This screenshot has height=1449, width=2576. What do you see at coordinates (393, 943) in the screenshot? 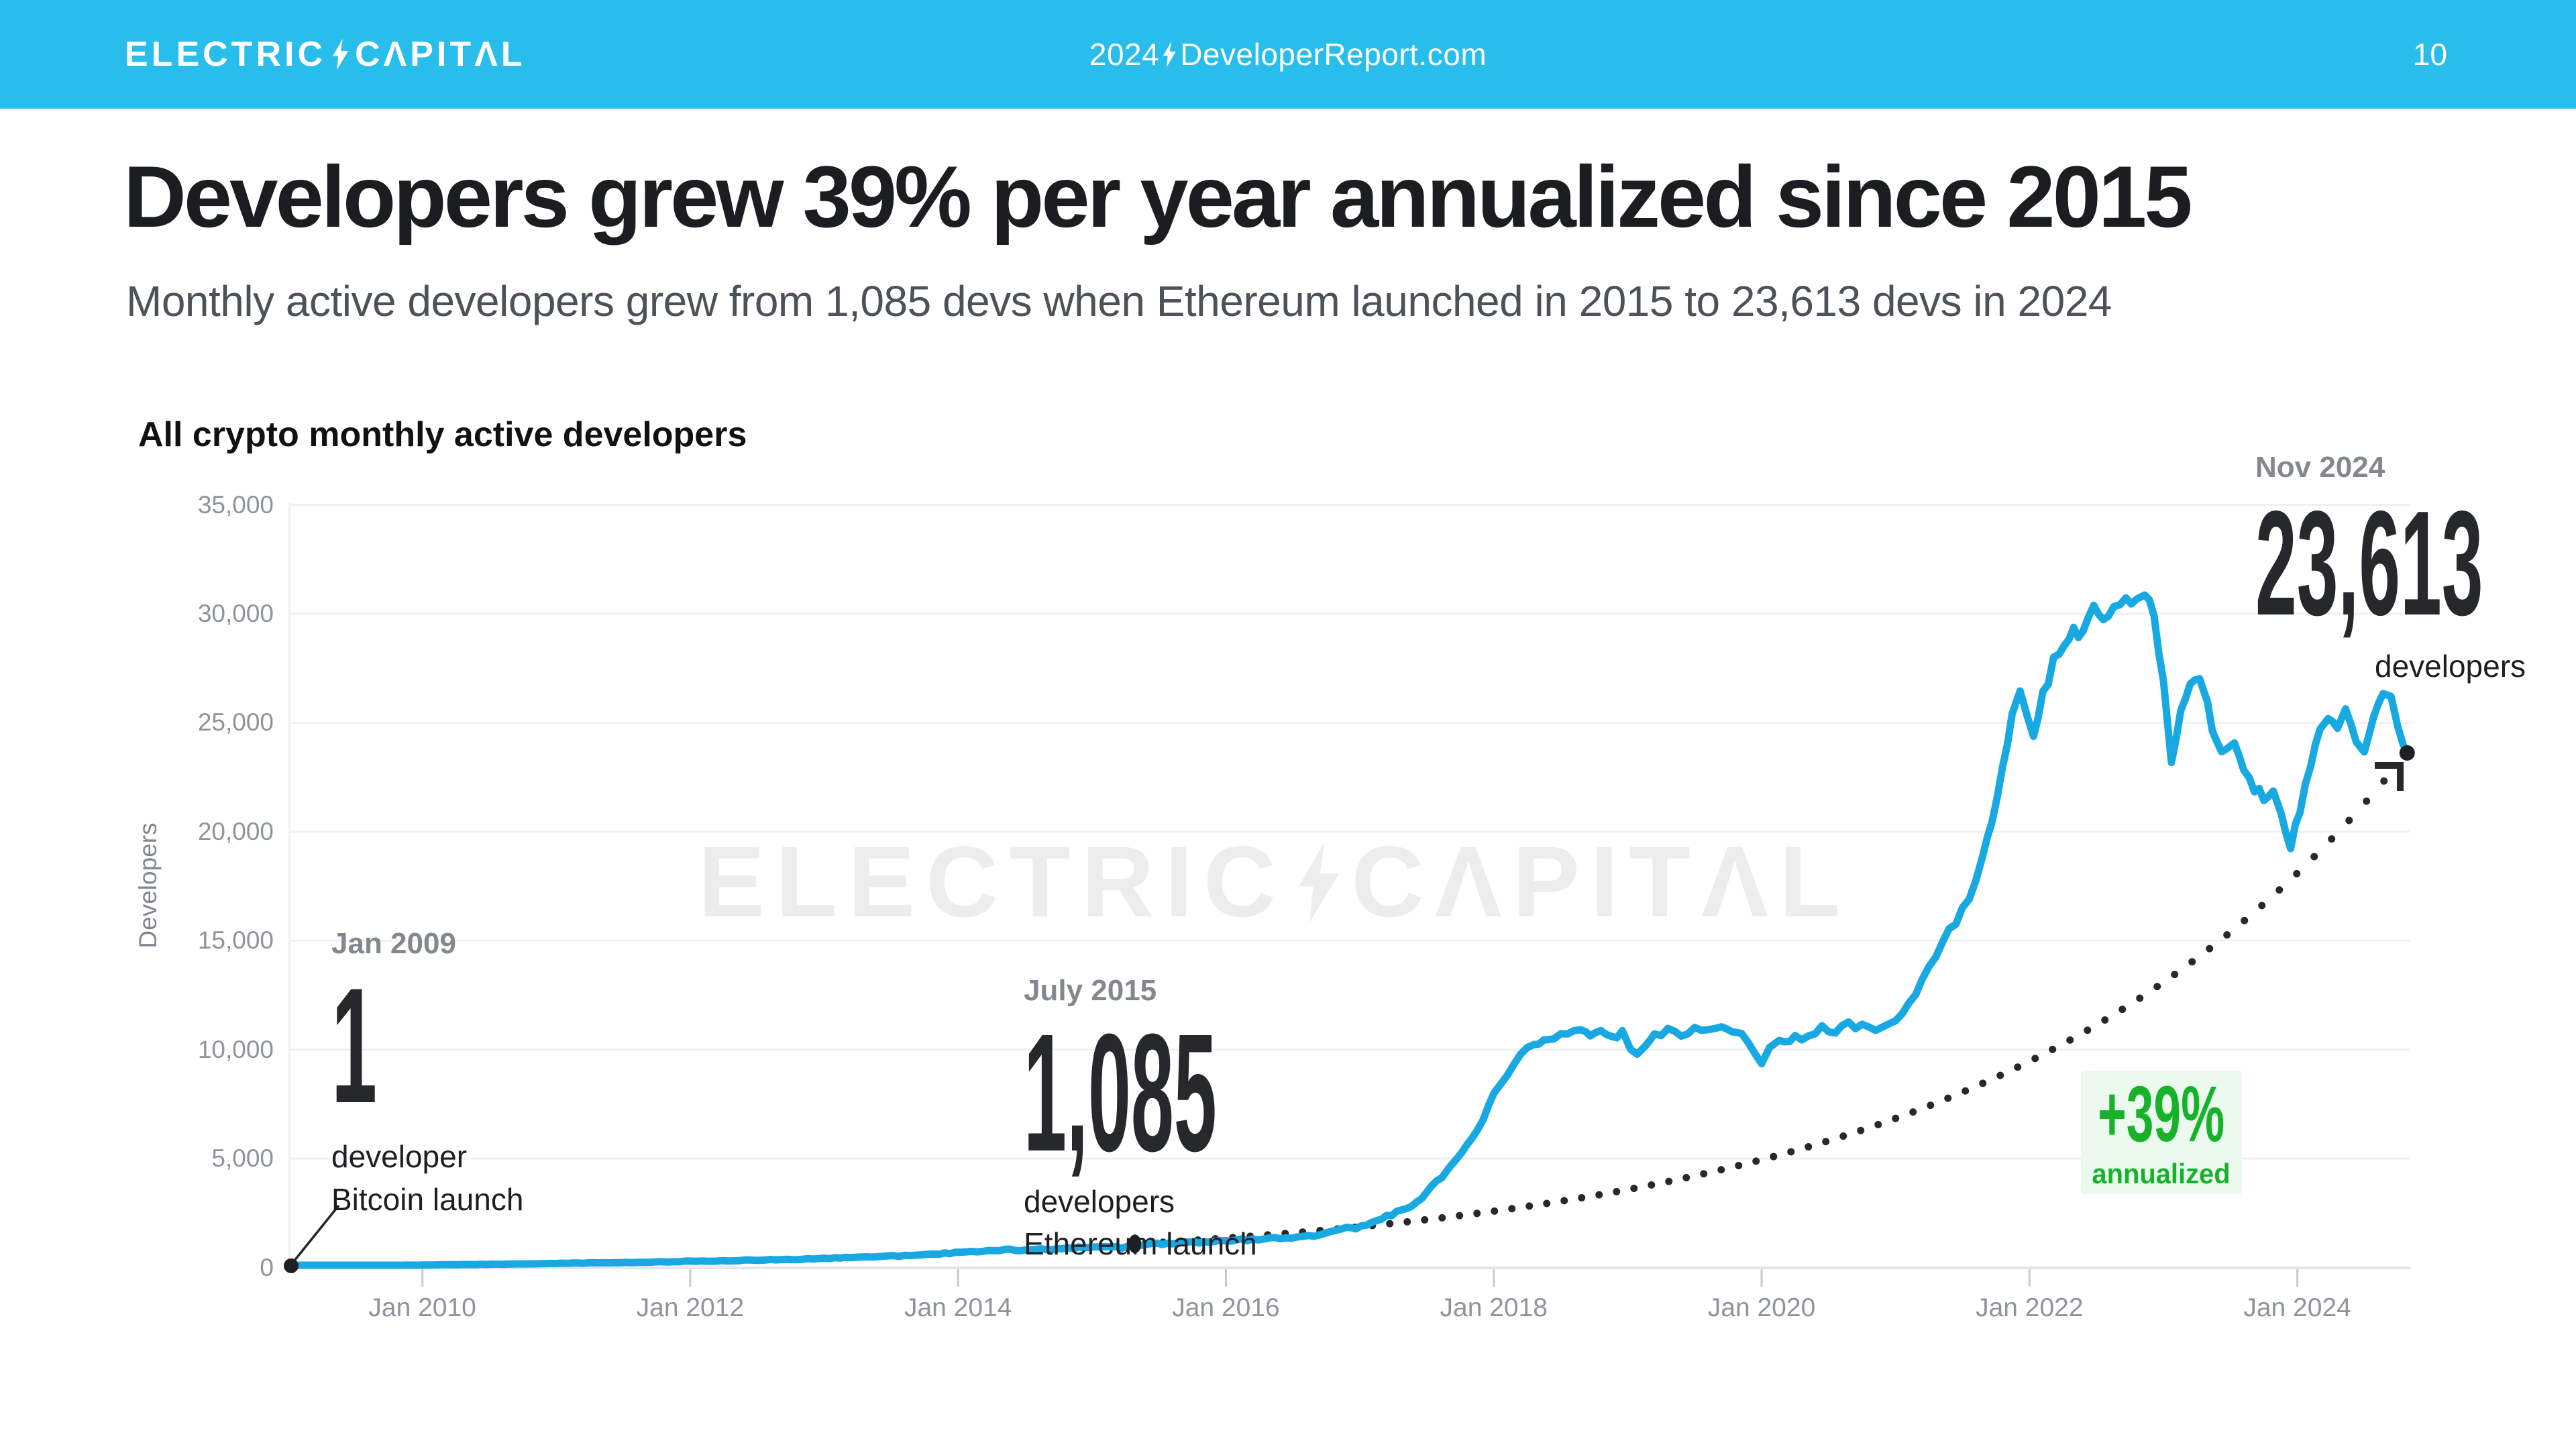
I see `annotation-date: Jan 2009` at bounding box center [393, 943].